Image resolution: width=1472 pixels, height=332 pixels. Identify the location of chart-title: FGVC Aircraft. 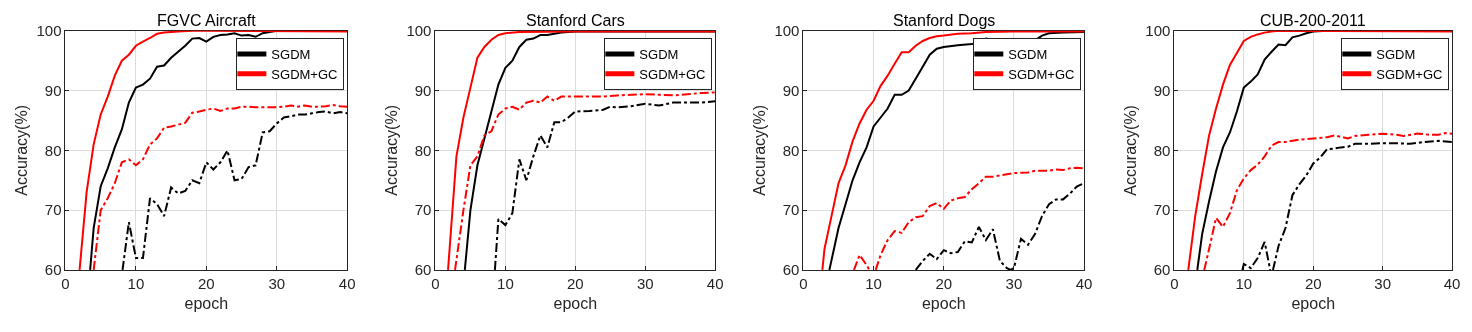
(207, 20).